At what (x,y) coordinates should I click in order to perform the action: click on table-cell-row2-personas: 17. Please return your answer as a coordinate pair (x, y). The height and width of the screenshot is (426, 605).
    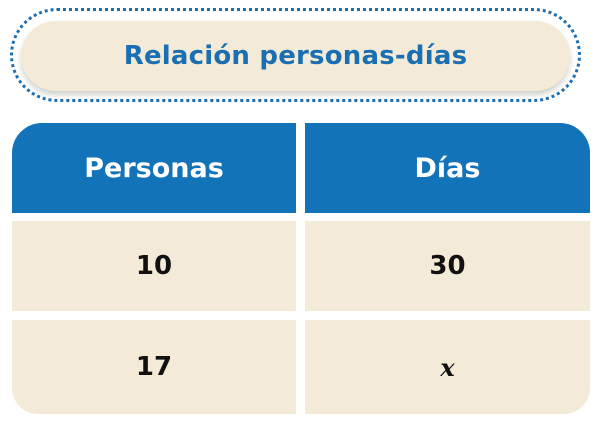
    Looking at the image, I should click on (154, 367).